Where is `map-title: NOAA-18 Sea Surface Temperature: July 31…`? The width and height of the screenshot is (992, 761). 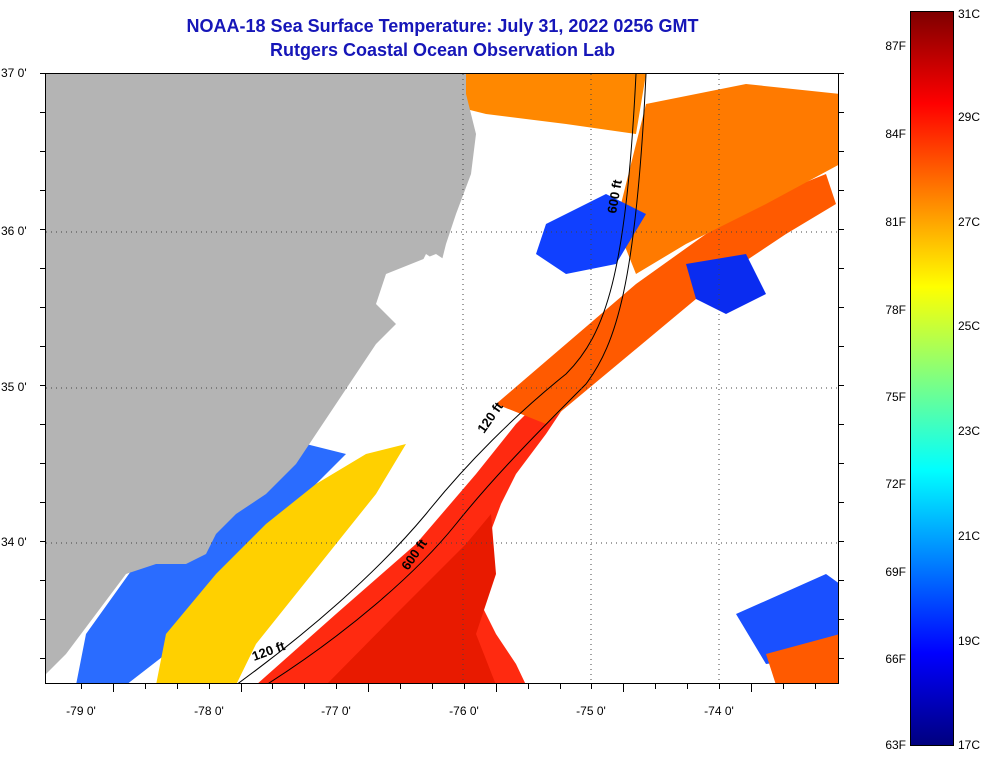
map-title: NOAA-18 Sea Surface Temperature: July 31… is located at coordinates (442, 26).